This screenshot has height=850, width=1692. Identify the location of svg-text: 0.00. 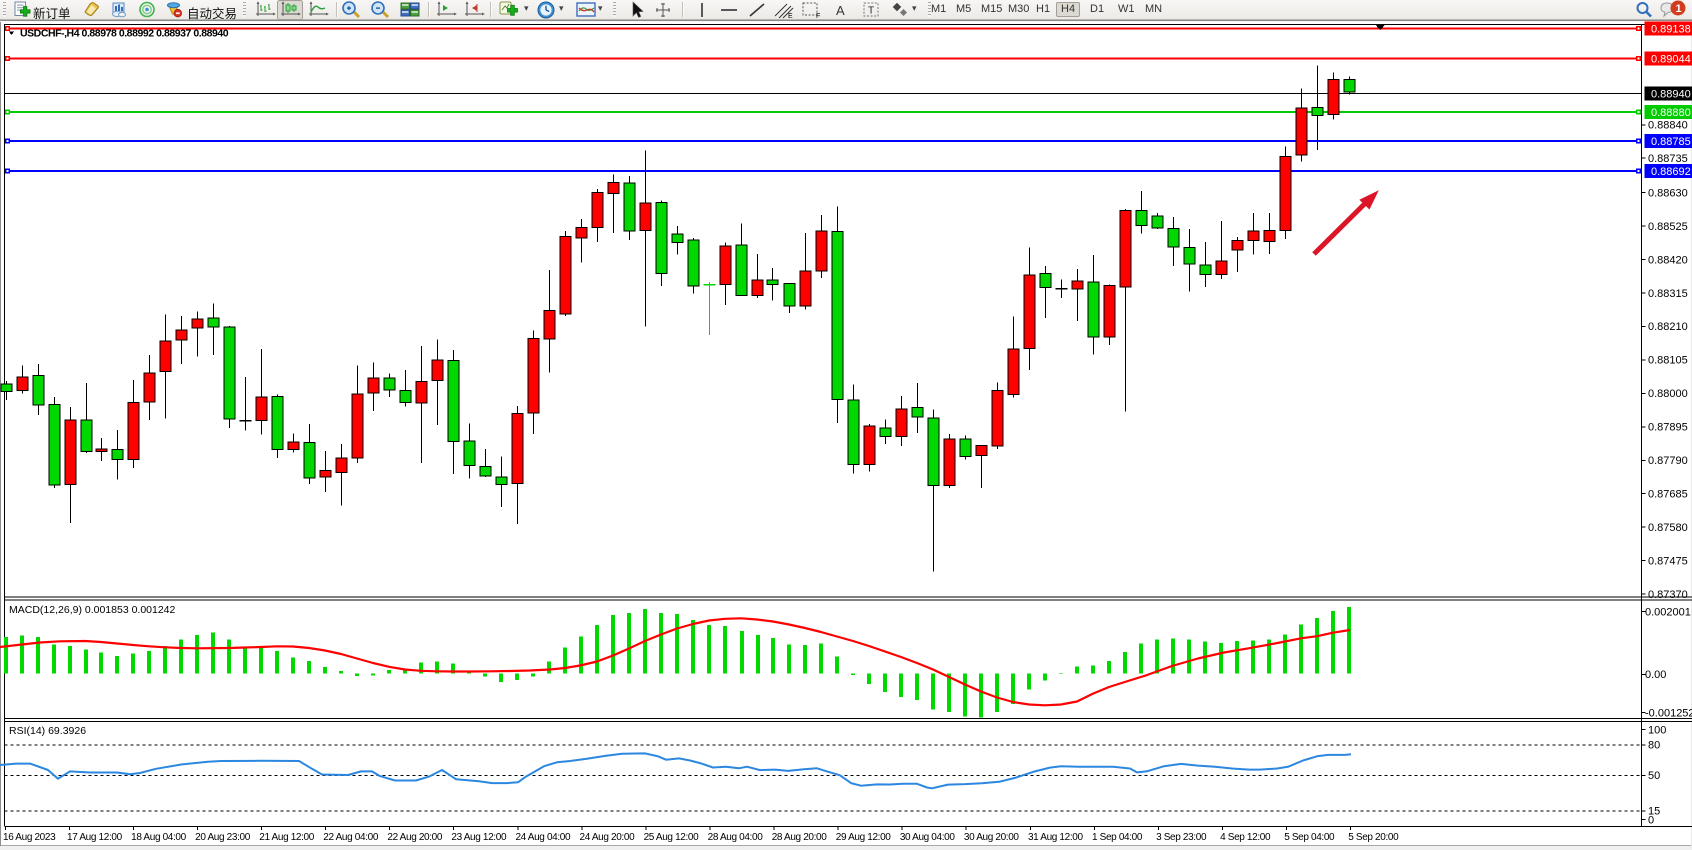
(1655, 675).